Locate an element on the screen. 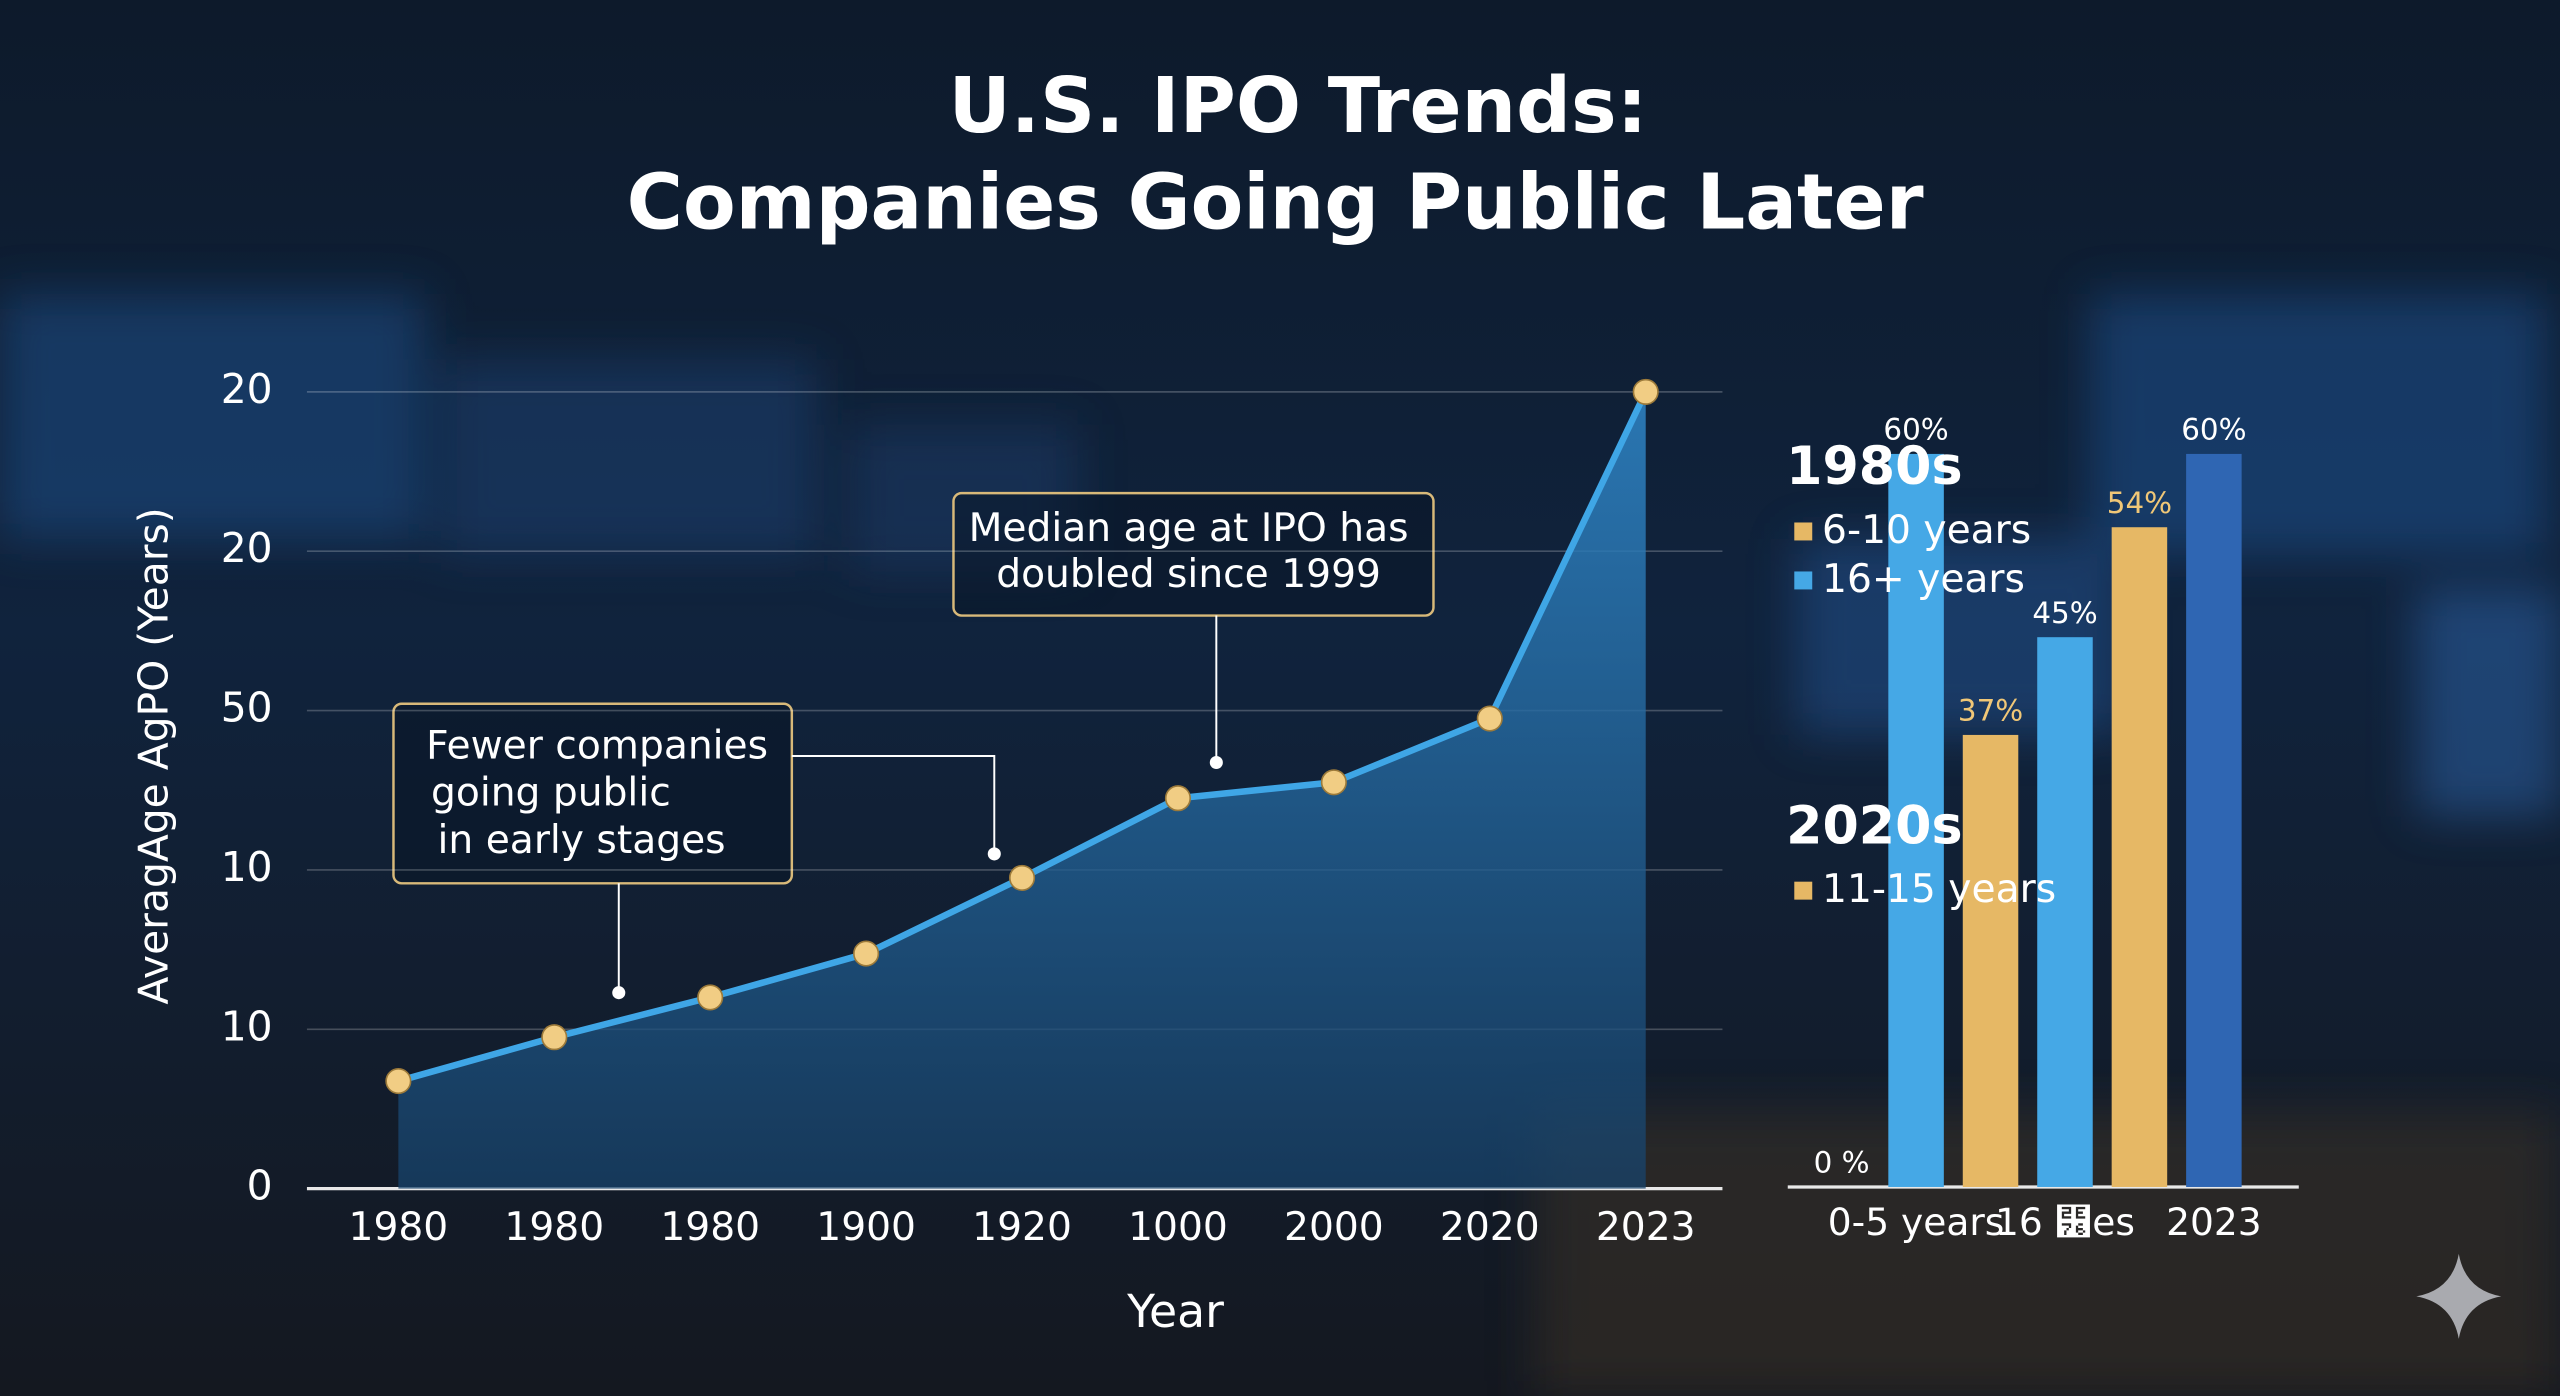 The width and height of the screenshot is (2560, 1396). y-tick-label: 50 is located at coordinates (247, 708).